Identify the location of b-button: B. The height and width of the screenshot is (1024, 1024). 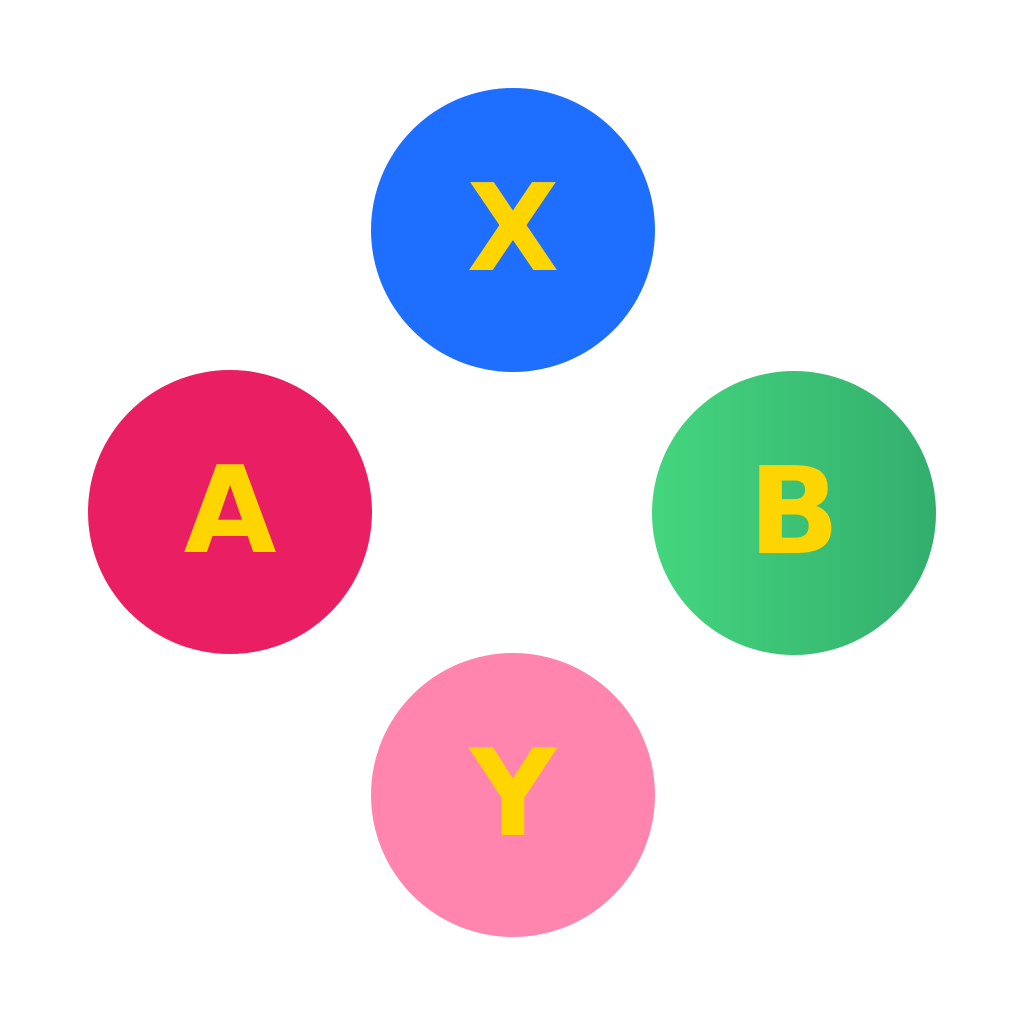
(794, 513).